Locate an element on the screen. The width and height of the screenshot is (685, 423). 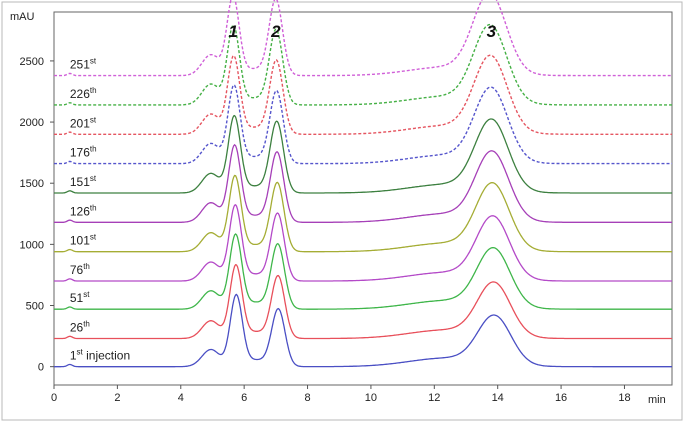
trace-label: 201st is located at coordinates (83, 122).